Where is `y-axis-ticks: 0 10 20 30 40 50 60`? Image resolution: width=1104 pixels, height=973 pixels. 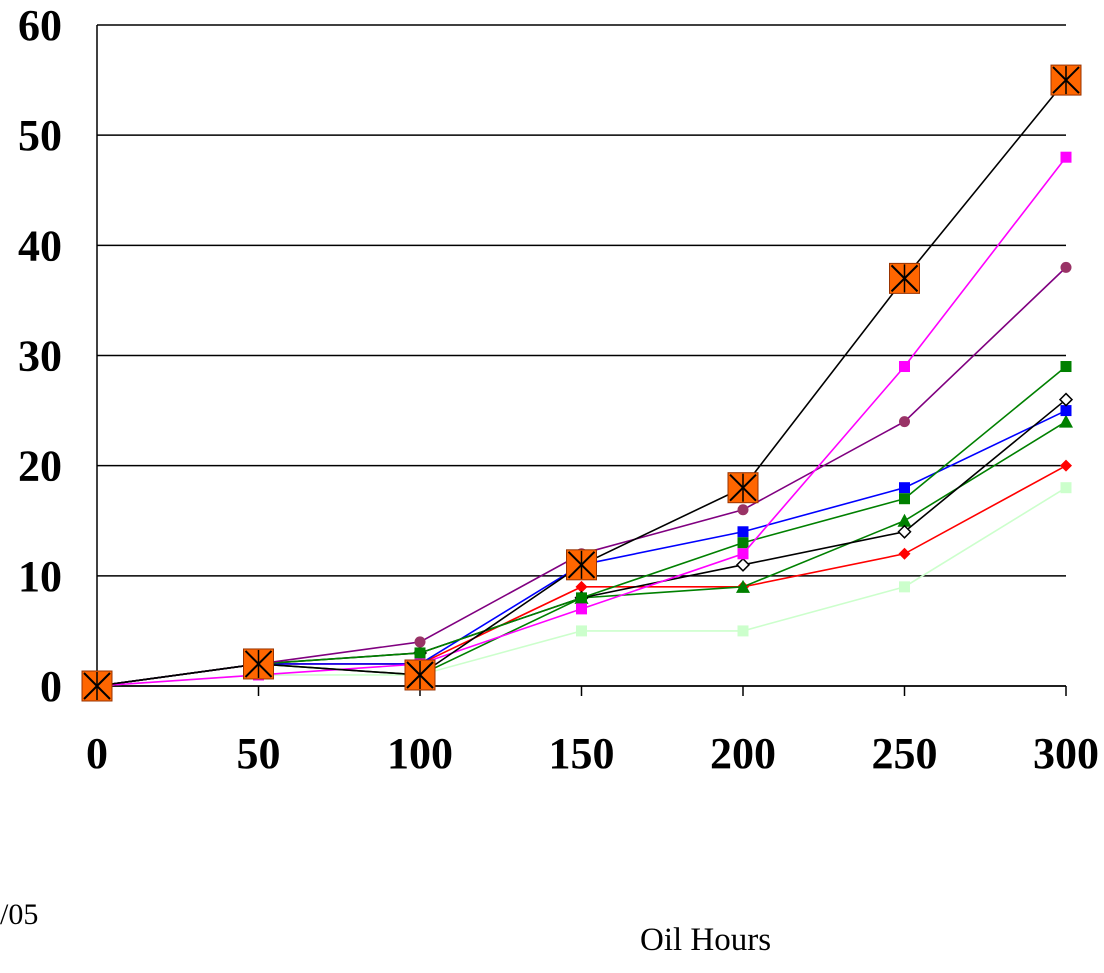 y-axis-ticks: 0 10 20 30 40 50 60 is located at coordinates (40, 356).